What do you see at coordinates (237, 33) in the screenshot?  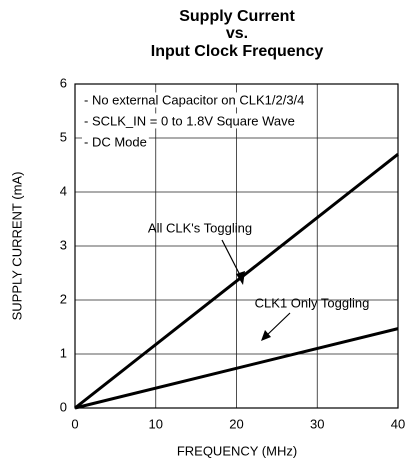 I see `chart-title: vs.` at bounding box center [237, 33].